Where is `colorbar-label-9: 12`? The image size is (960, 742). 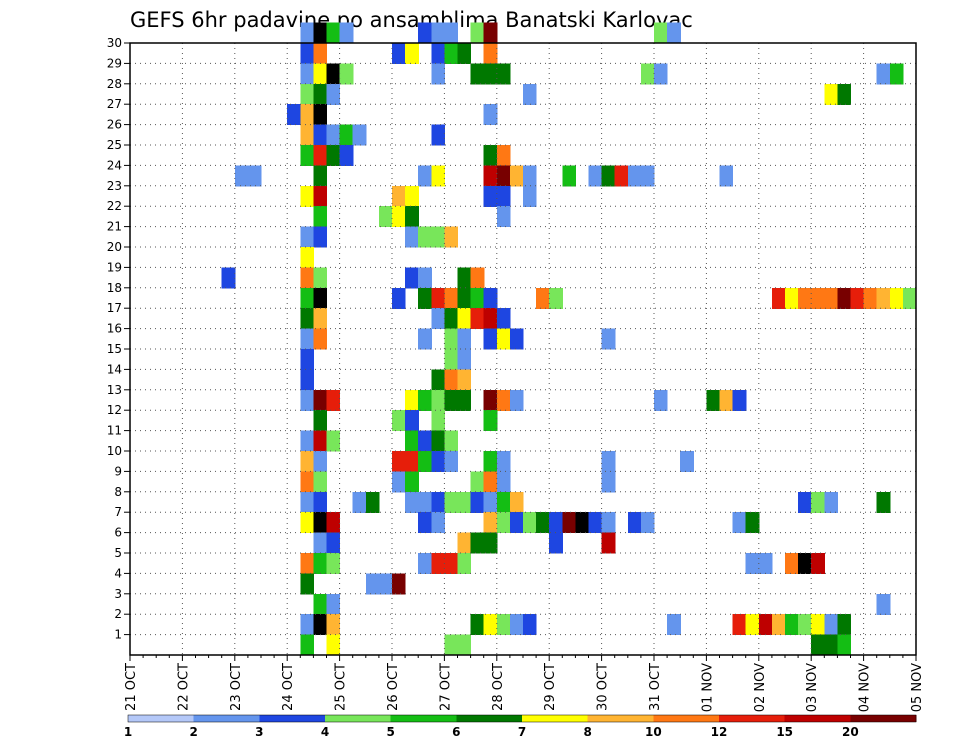 colorbar-label-9: 12 is located at coordinates (719, 732).